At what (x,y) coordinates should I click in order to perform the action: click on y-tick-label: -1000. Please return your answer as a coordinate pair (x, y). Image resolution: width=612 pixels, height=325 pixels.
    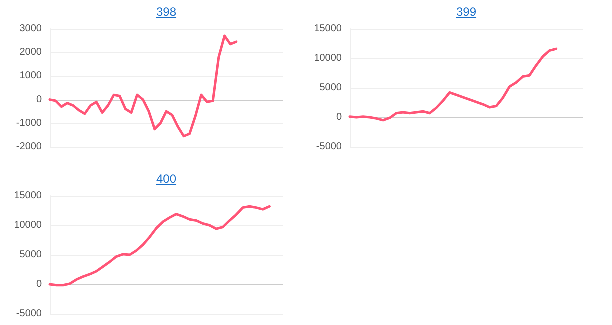
    Looking at the image, I should click on (29, 123).